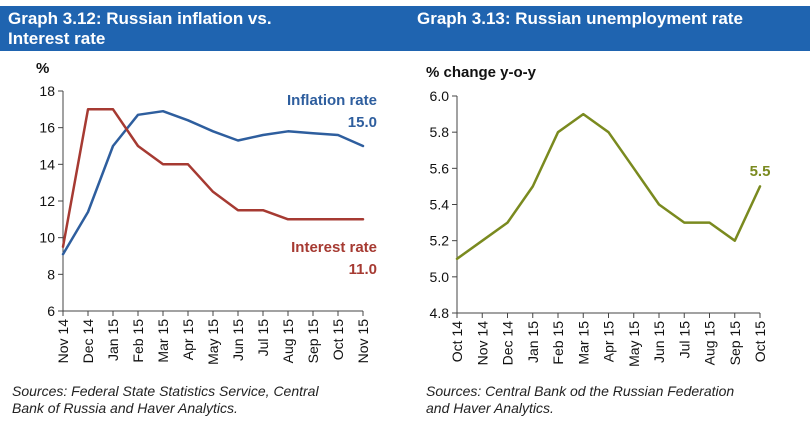 The image size is (810, 434). I want to click on y-tick-label: 8, so click(51, 274).